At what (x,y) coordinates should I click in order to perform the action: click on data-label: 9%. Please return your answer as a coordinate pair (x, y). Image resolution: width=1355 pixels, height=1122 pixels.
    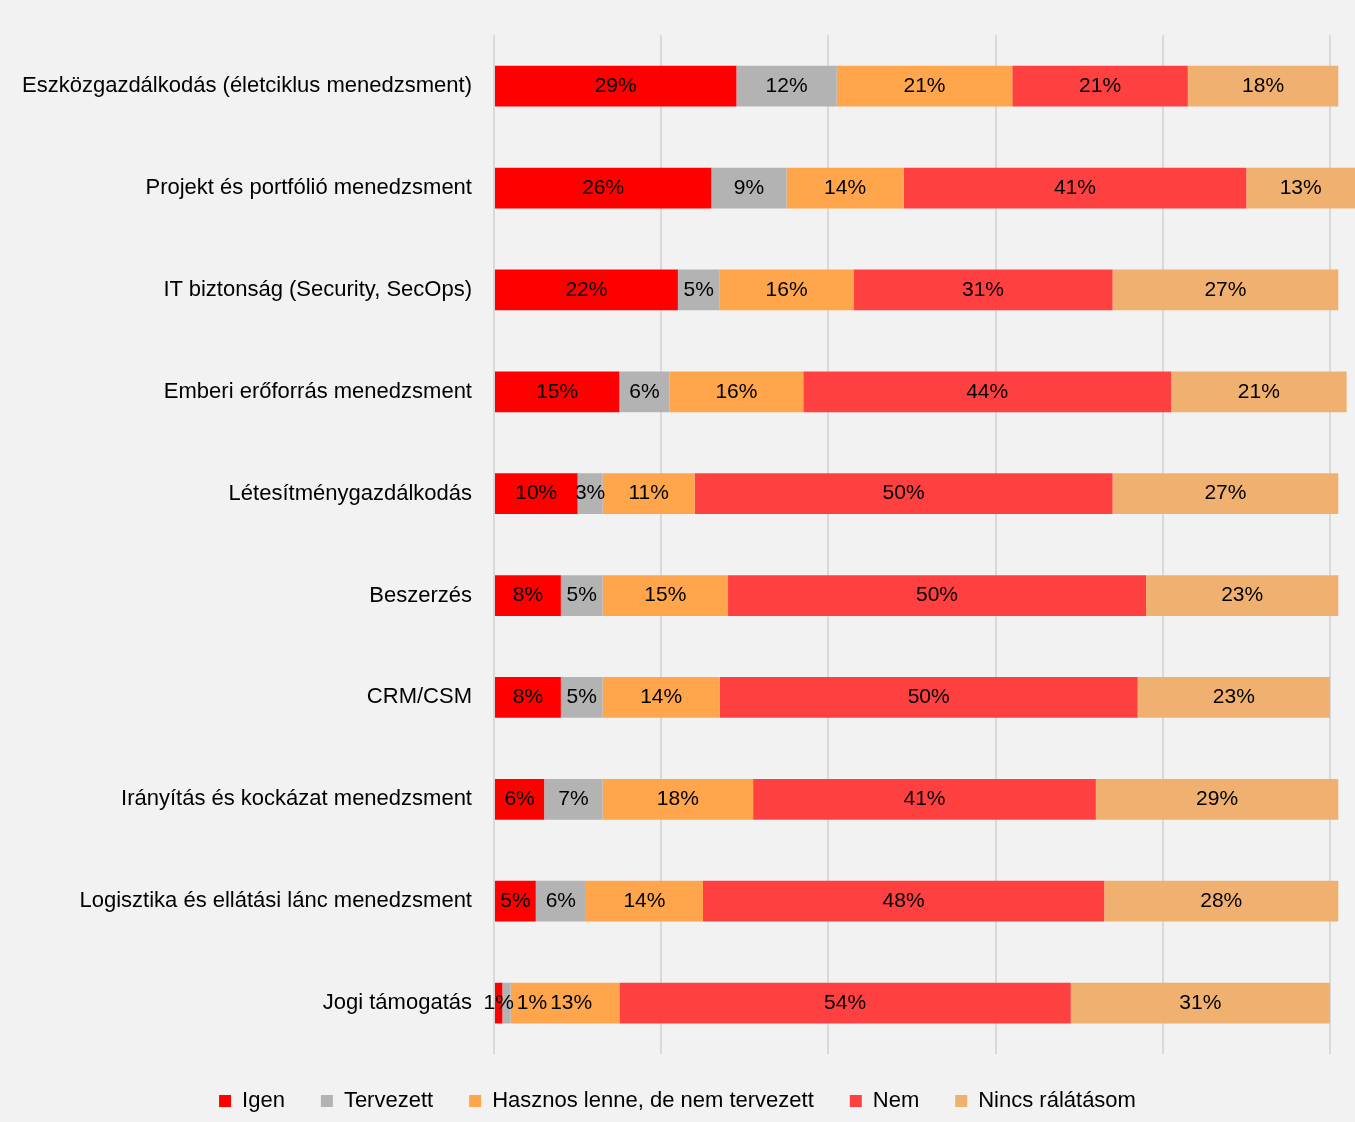
    Looking at the image, I should click on (749, 186).